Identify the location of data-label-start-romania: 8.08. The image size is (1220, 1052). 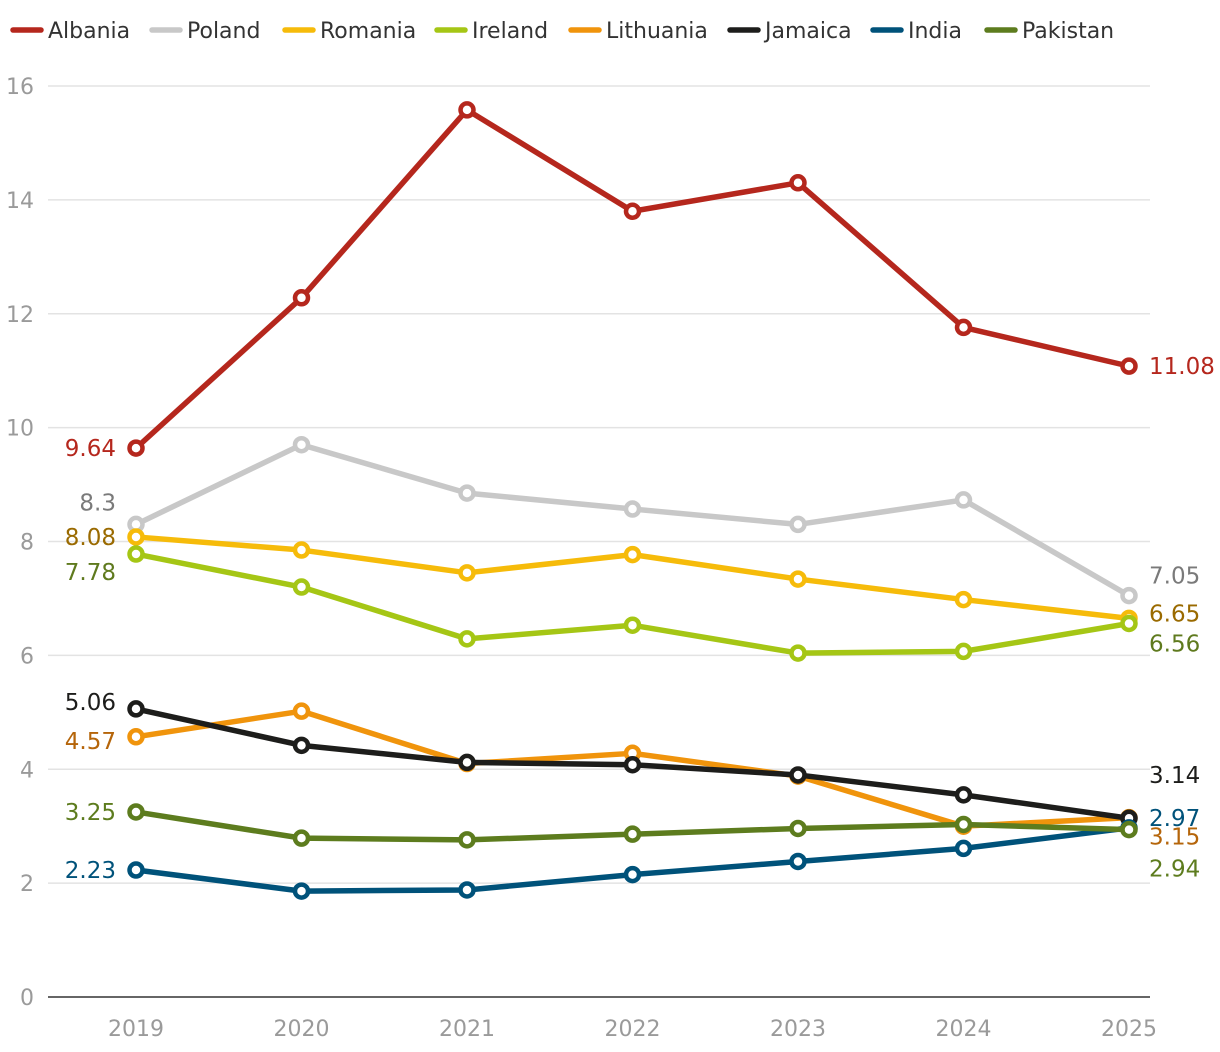
(90, 538).